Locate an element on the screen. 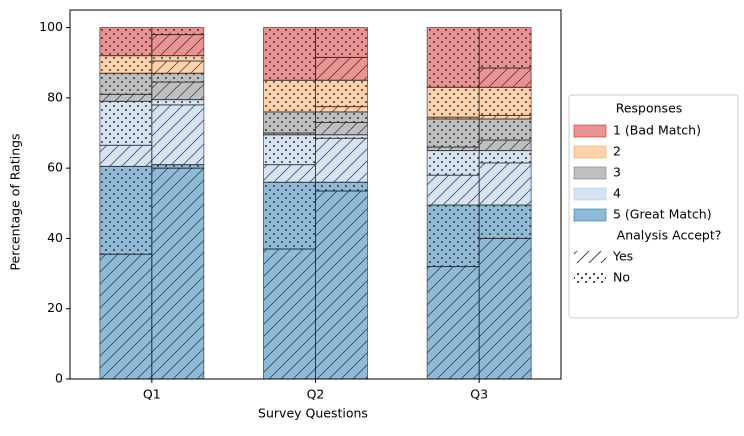 This screenshot has width=744, height=436. x-axis-label: Survey Questions is located at coordinates (313, 413).